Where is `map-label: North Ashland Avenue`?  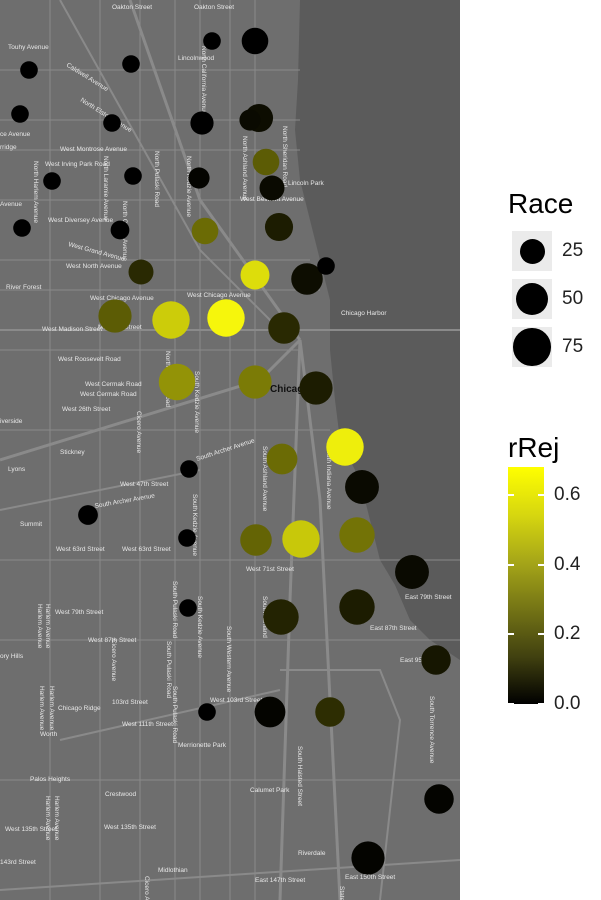 map-label: North Ashland Avenue is located at coordinates (244, 168).